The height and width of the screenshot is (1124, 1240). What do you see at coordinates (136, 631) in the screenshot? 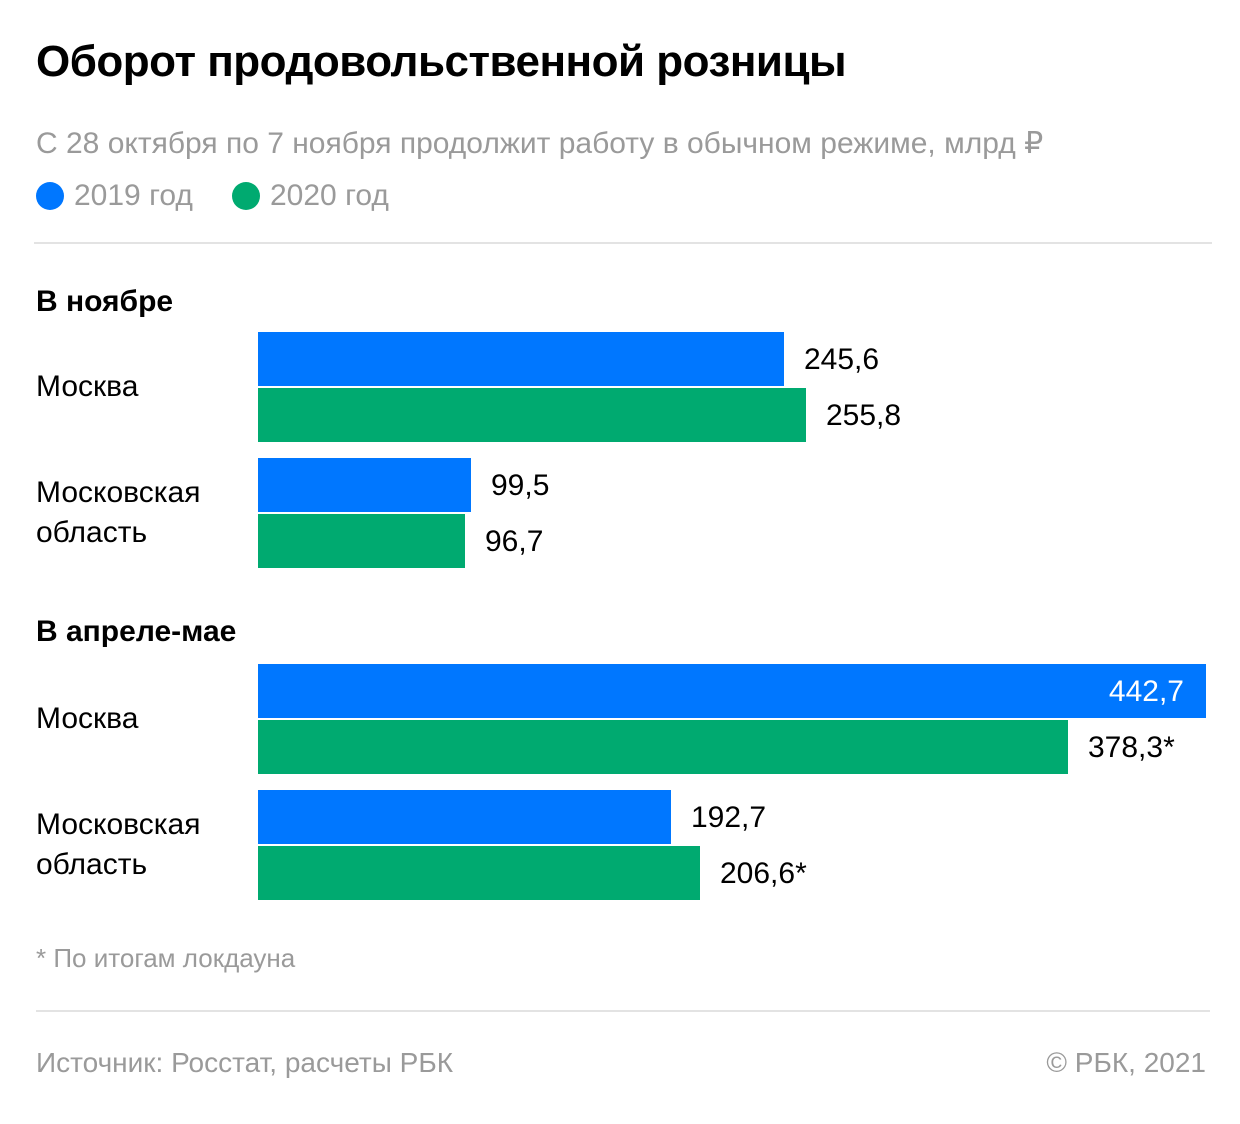
I see `section-title: В апреле-мае` at bounding box center [136, 631].